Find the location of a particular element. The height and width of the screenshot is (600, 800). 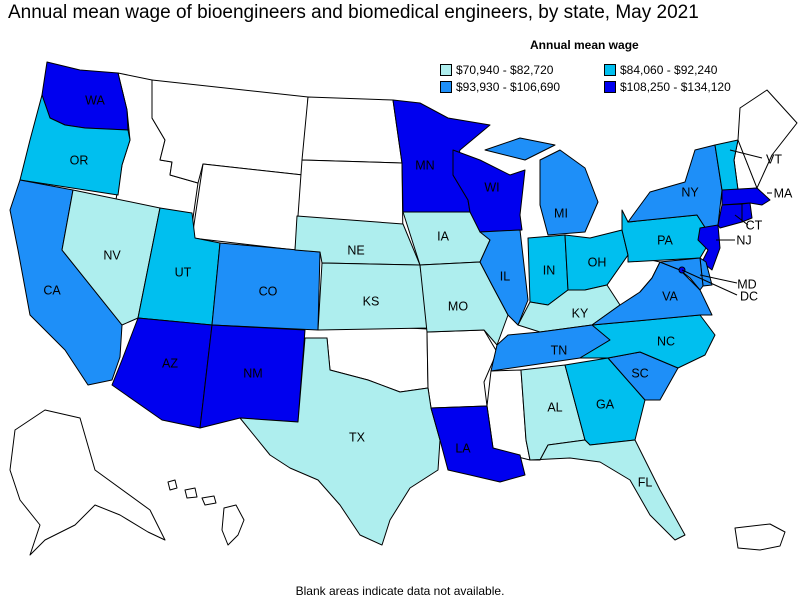

label-OR: OR is located at coordinates (79, 160).